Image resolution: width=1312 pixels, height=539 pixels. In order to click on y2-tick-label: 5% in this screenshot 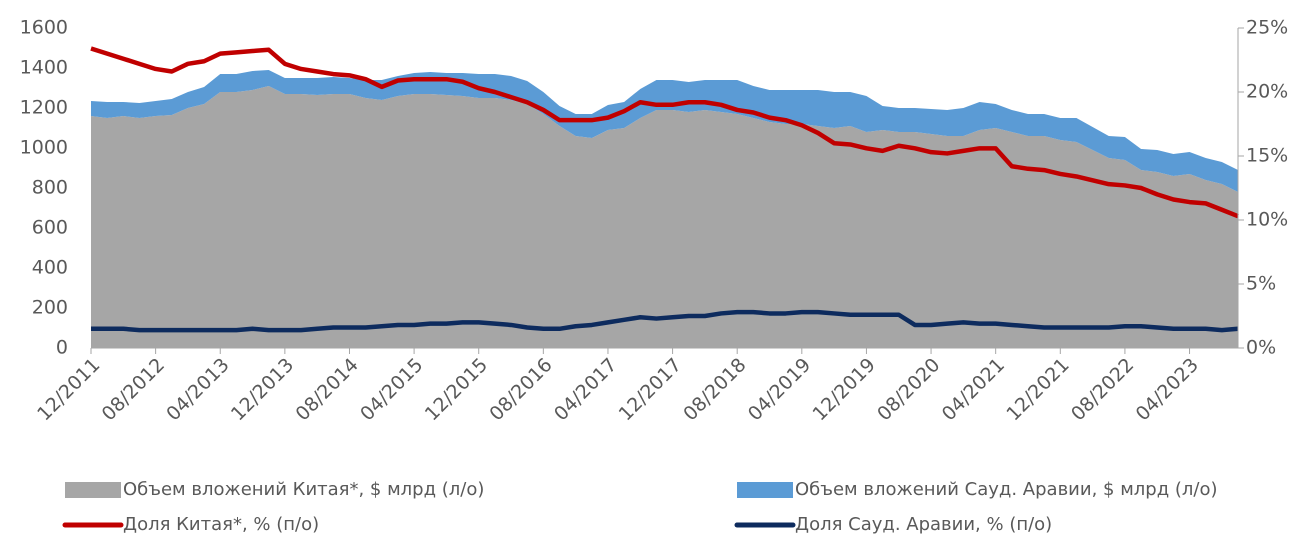, I will do `click(1261, 284)`.